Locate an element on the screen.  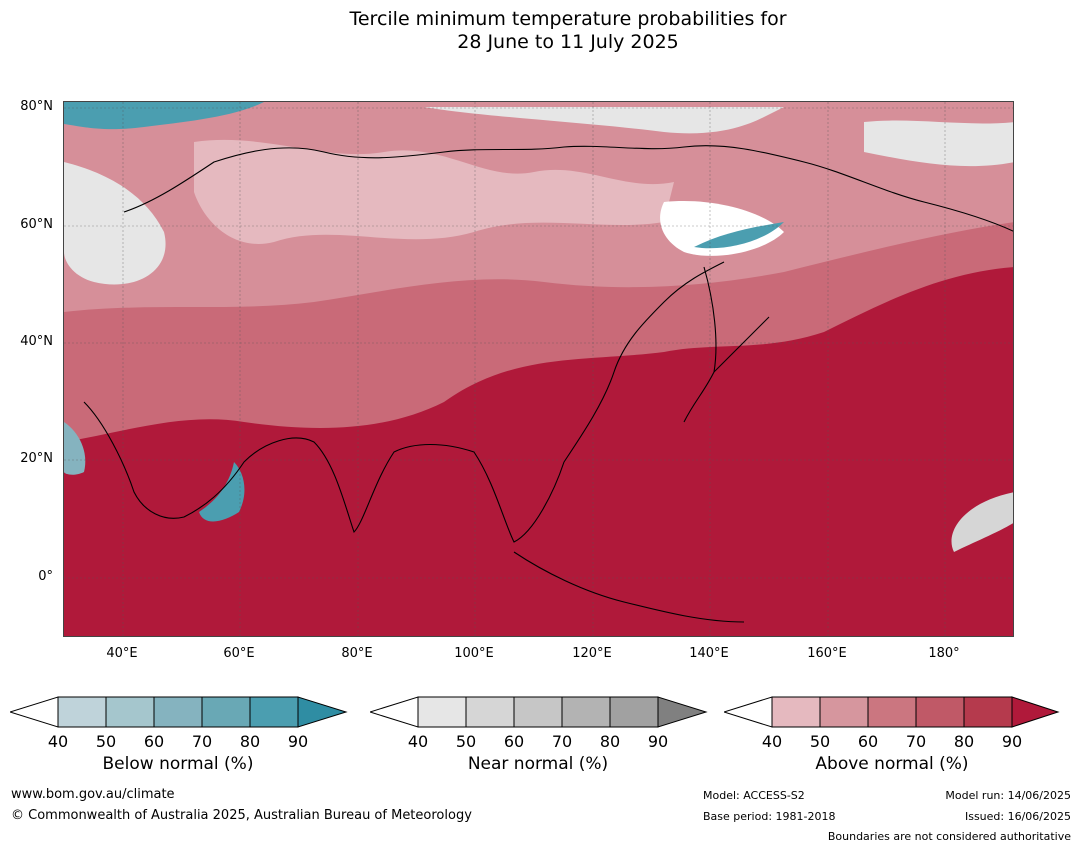
colorbar-below-tick: 90 is located at coordinates (298, 741).